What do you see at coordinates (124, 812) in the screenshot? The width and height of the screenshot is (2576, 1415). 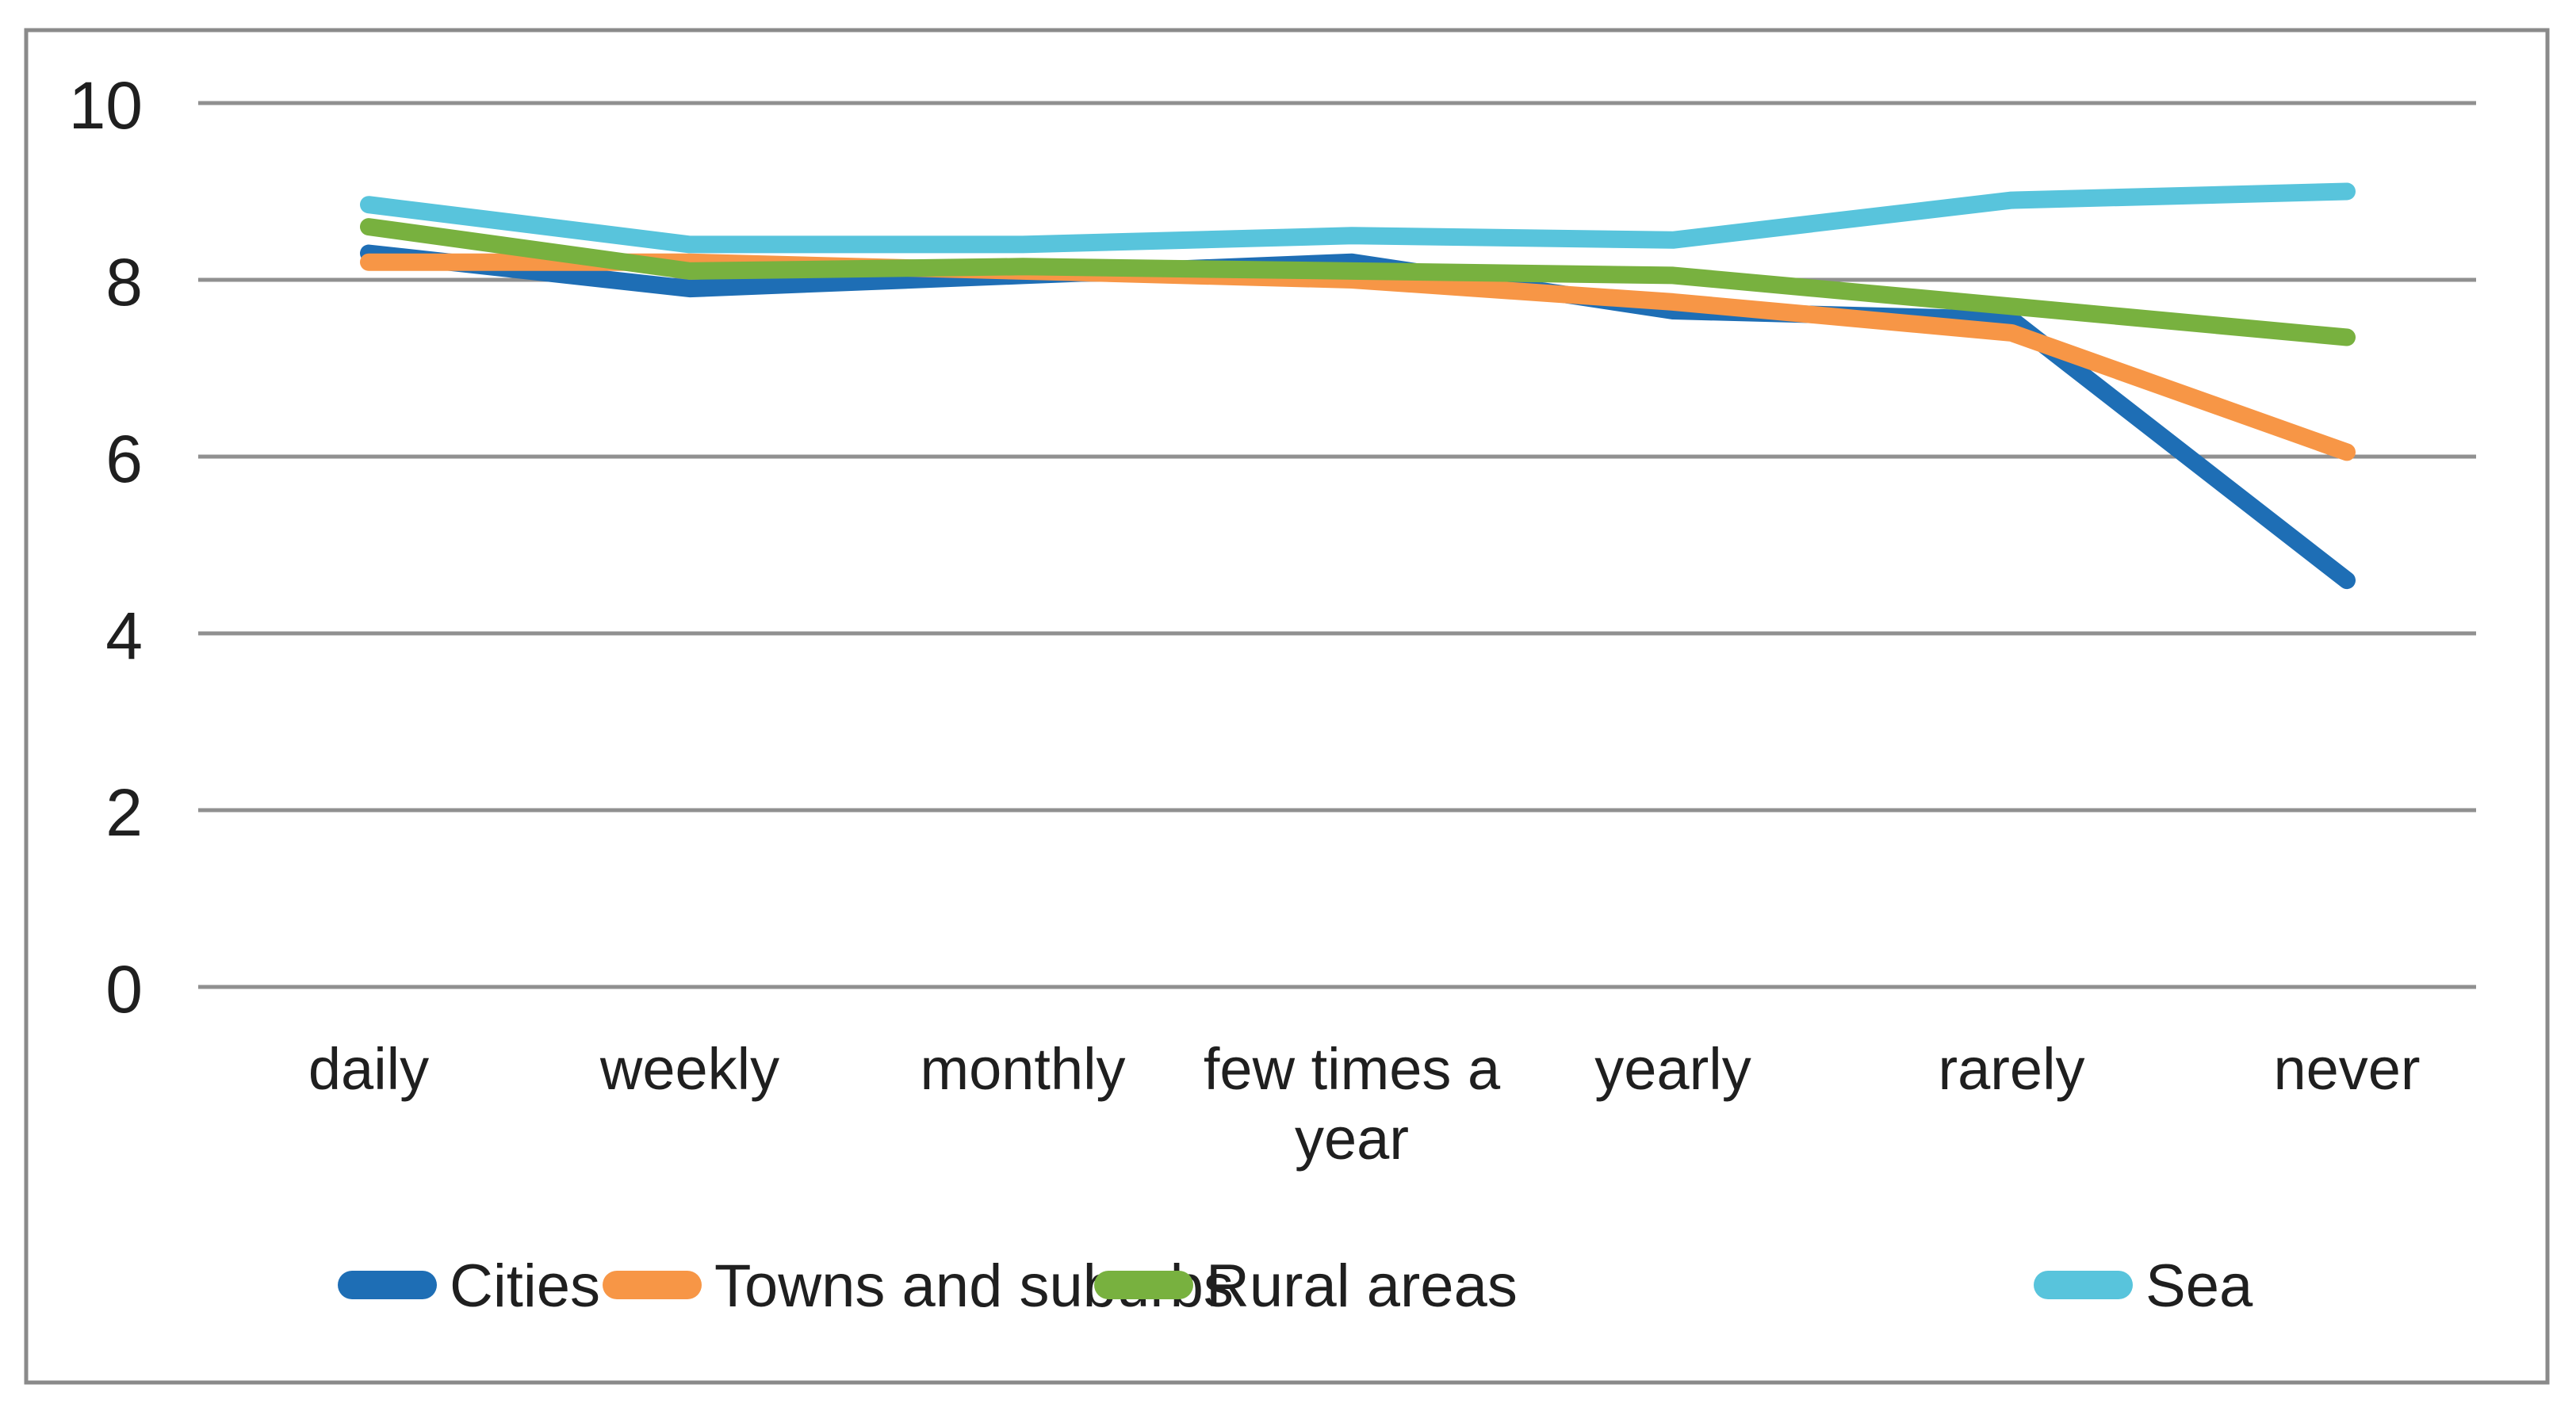 I see `y-tick-label-2: 2` at bounding box center [124, 812].